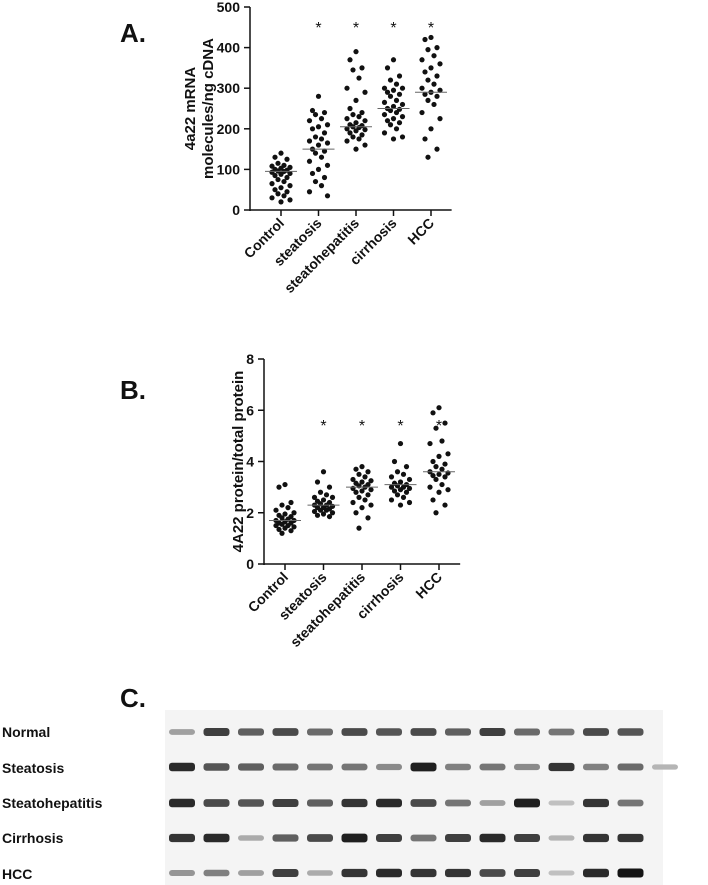  Describe the element at coordinates (421, 797) in the screenshot. I see `blot-bands` at that location.